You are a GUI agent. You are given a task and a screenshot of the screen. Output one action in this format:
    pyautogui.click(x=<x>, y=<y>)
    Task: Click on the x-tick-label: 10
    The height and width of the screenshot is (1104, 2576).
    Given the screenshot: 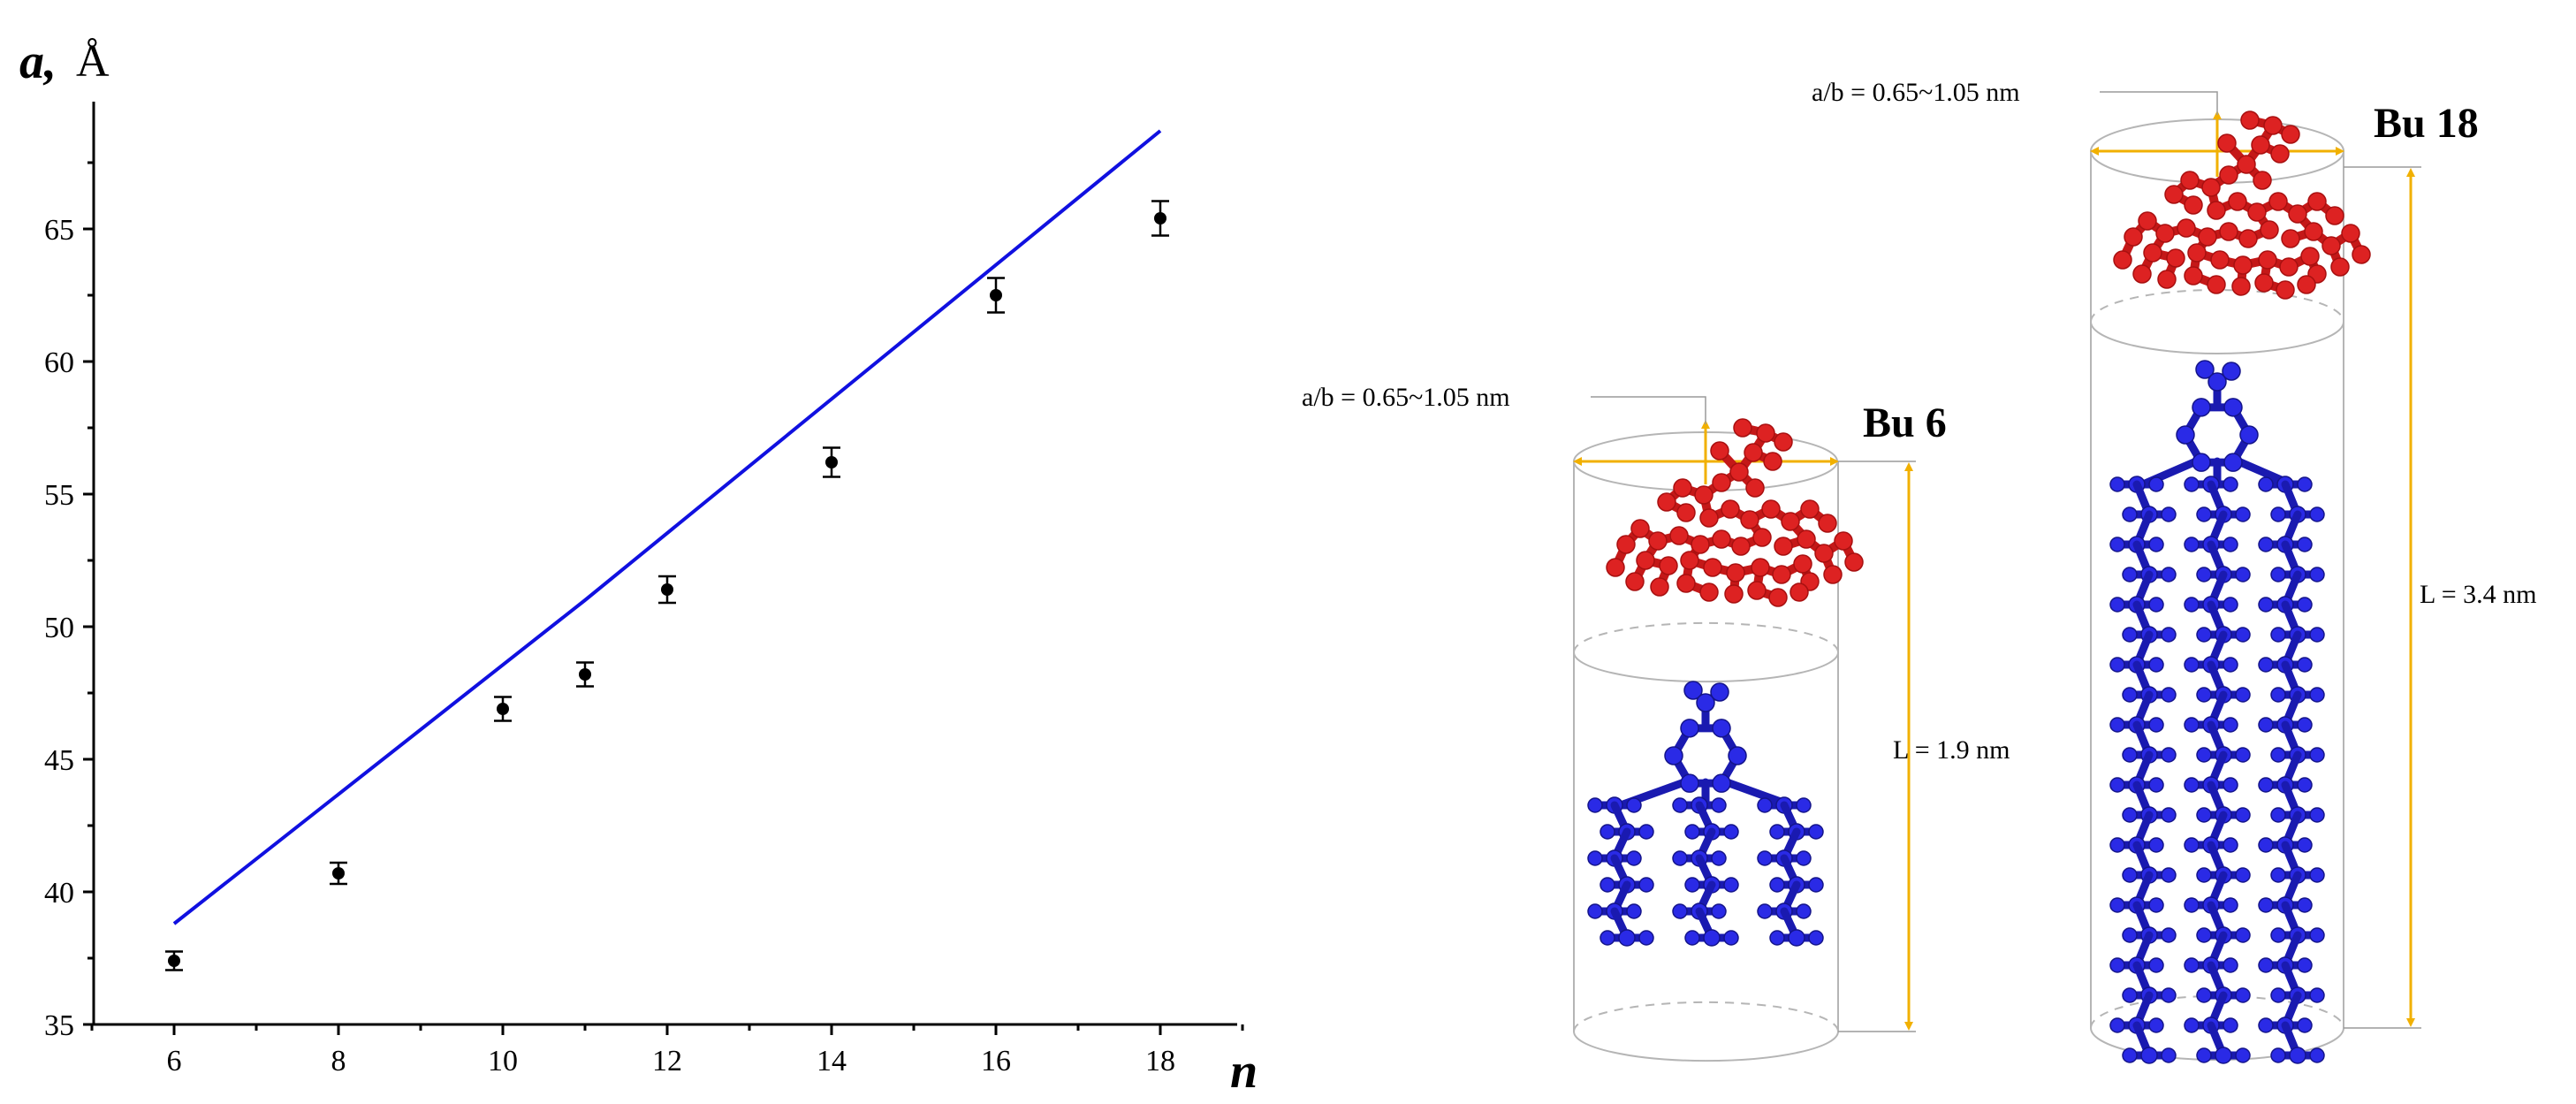 What is the action you would take?
    pyautogui.click(x=503, y=1061)
    